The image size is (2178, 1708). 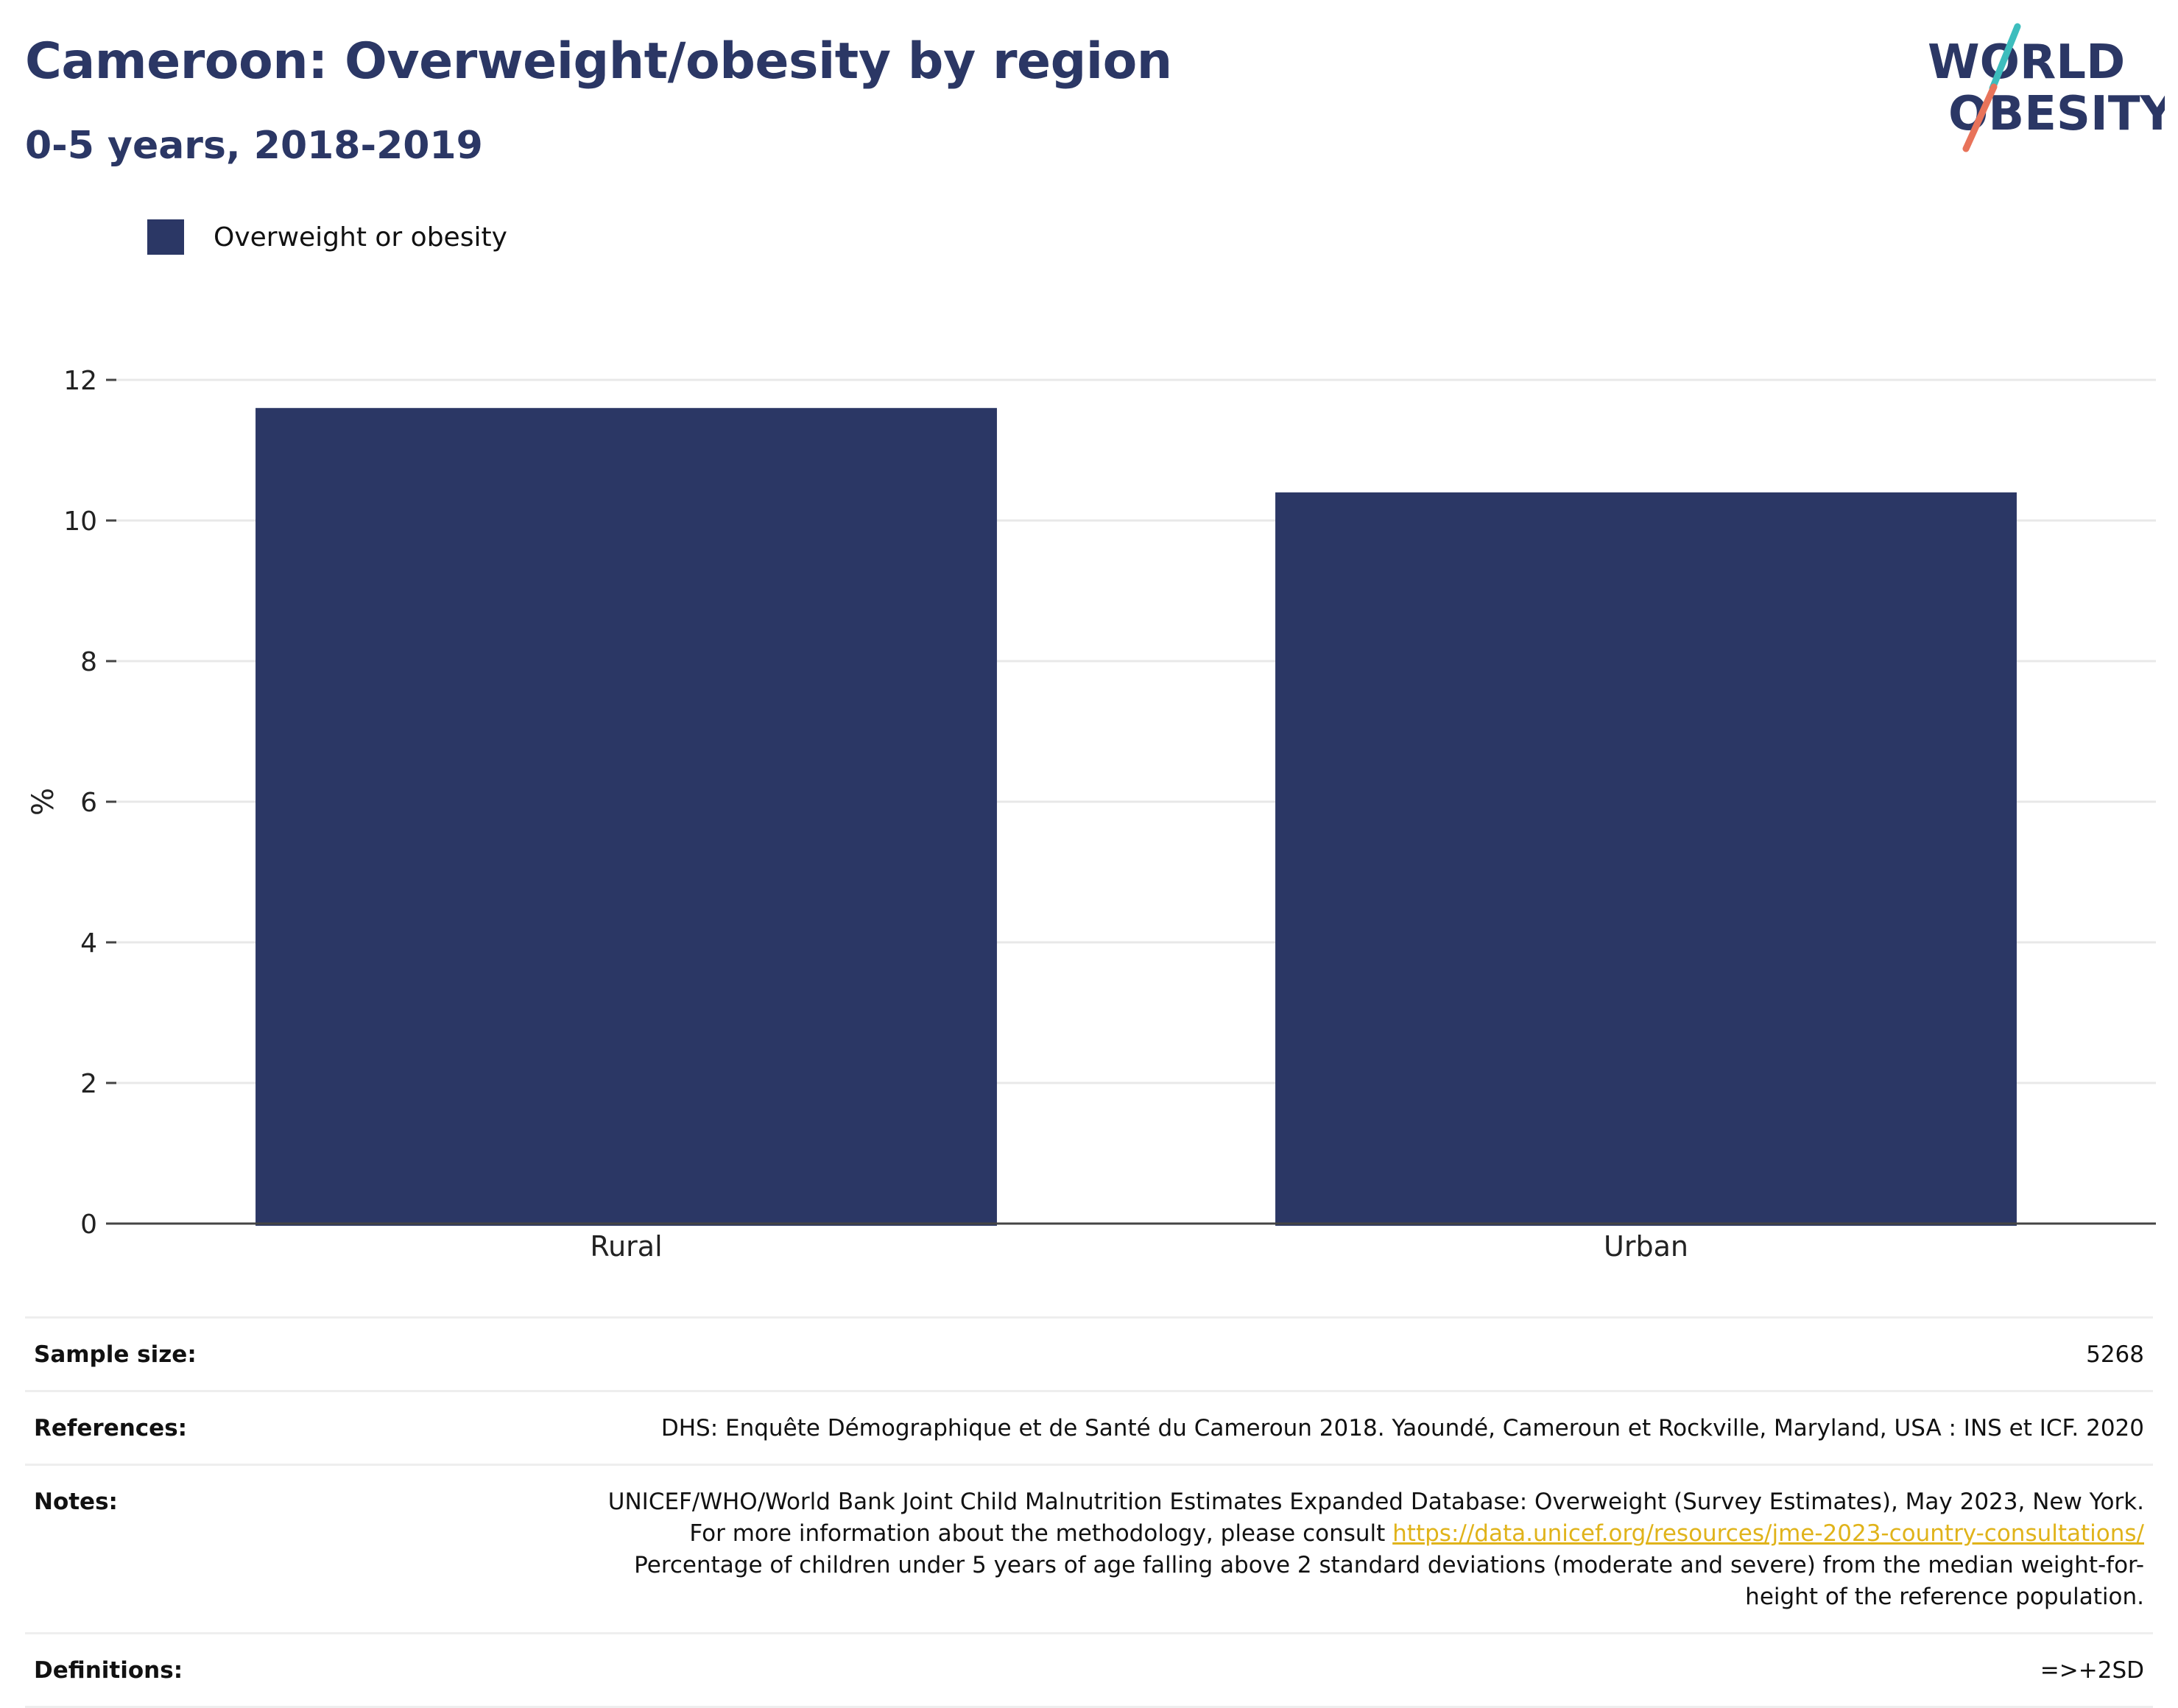 I want to click on sample-size-row: Sample size: 5268, so click(x=1089, y=1353).